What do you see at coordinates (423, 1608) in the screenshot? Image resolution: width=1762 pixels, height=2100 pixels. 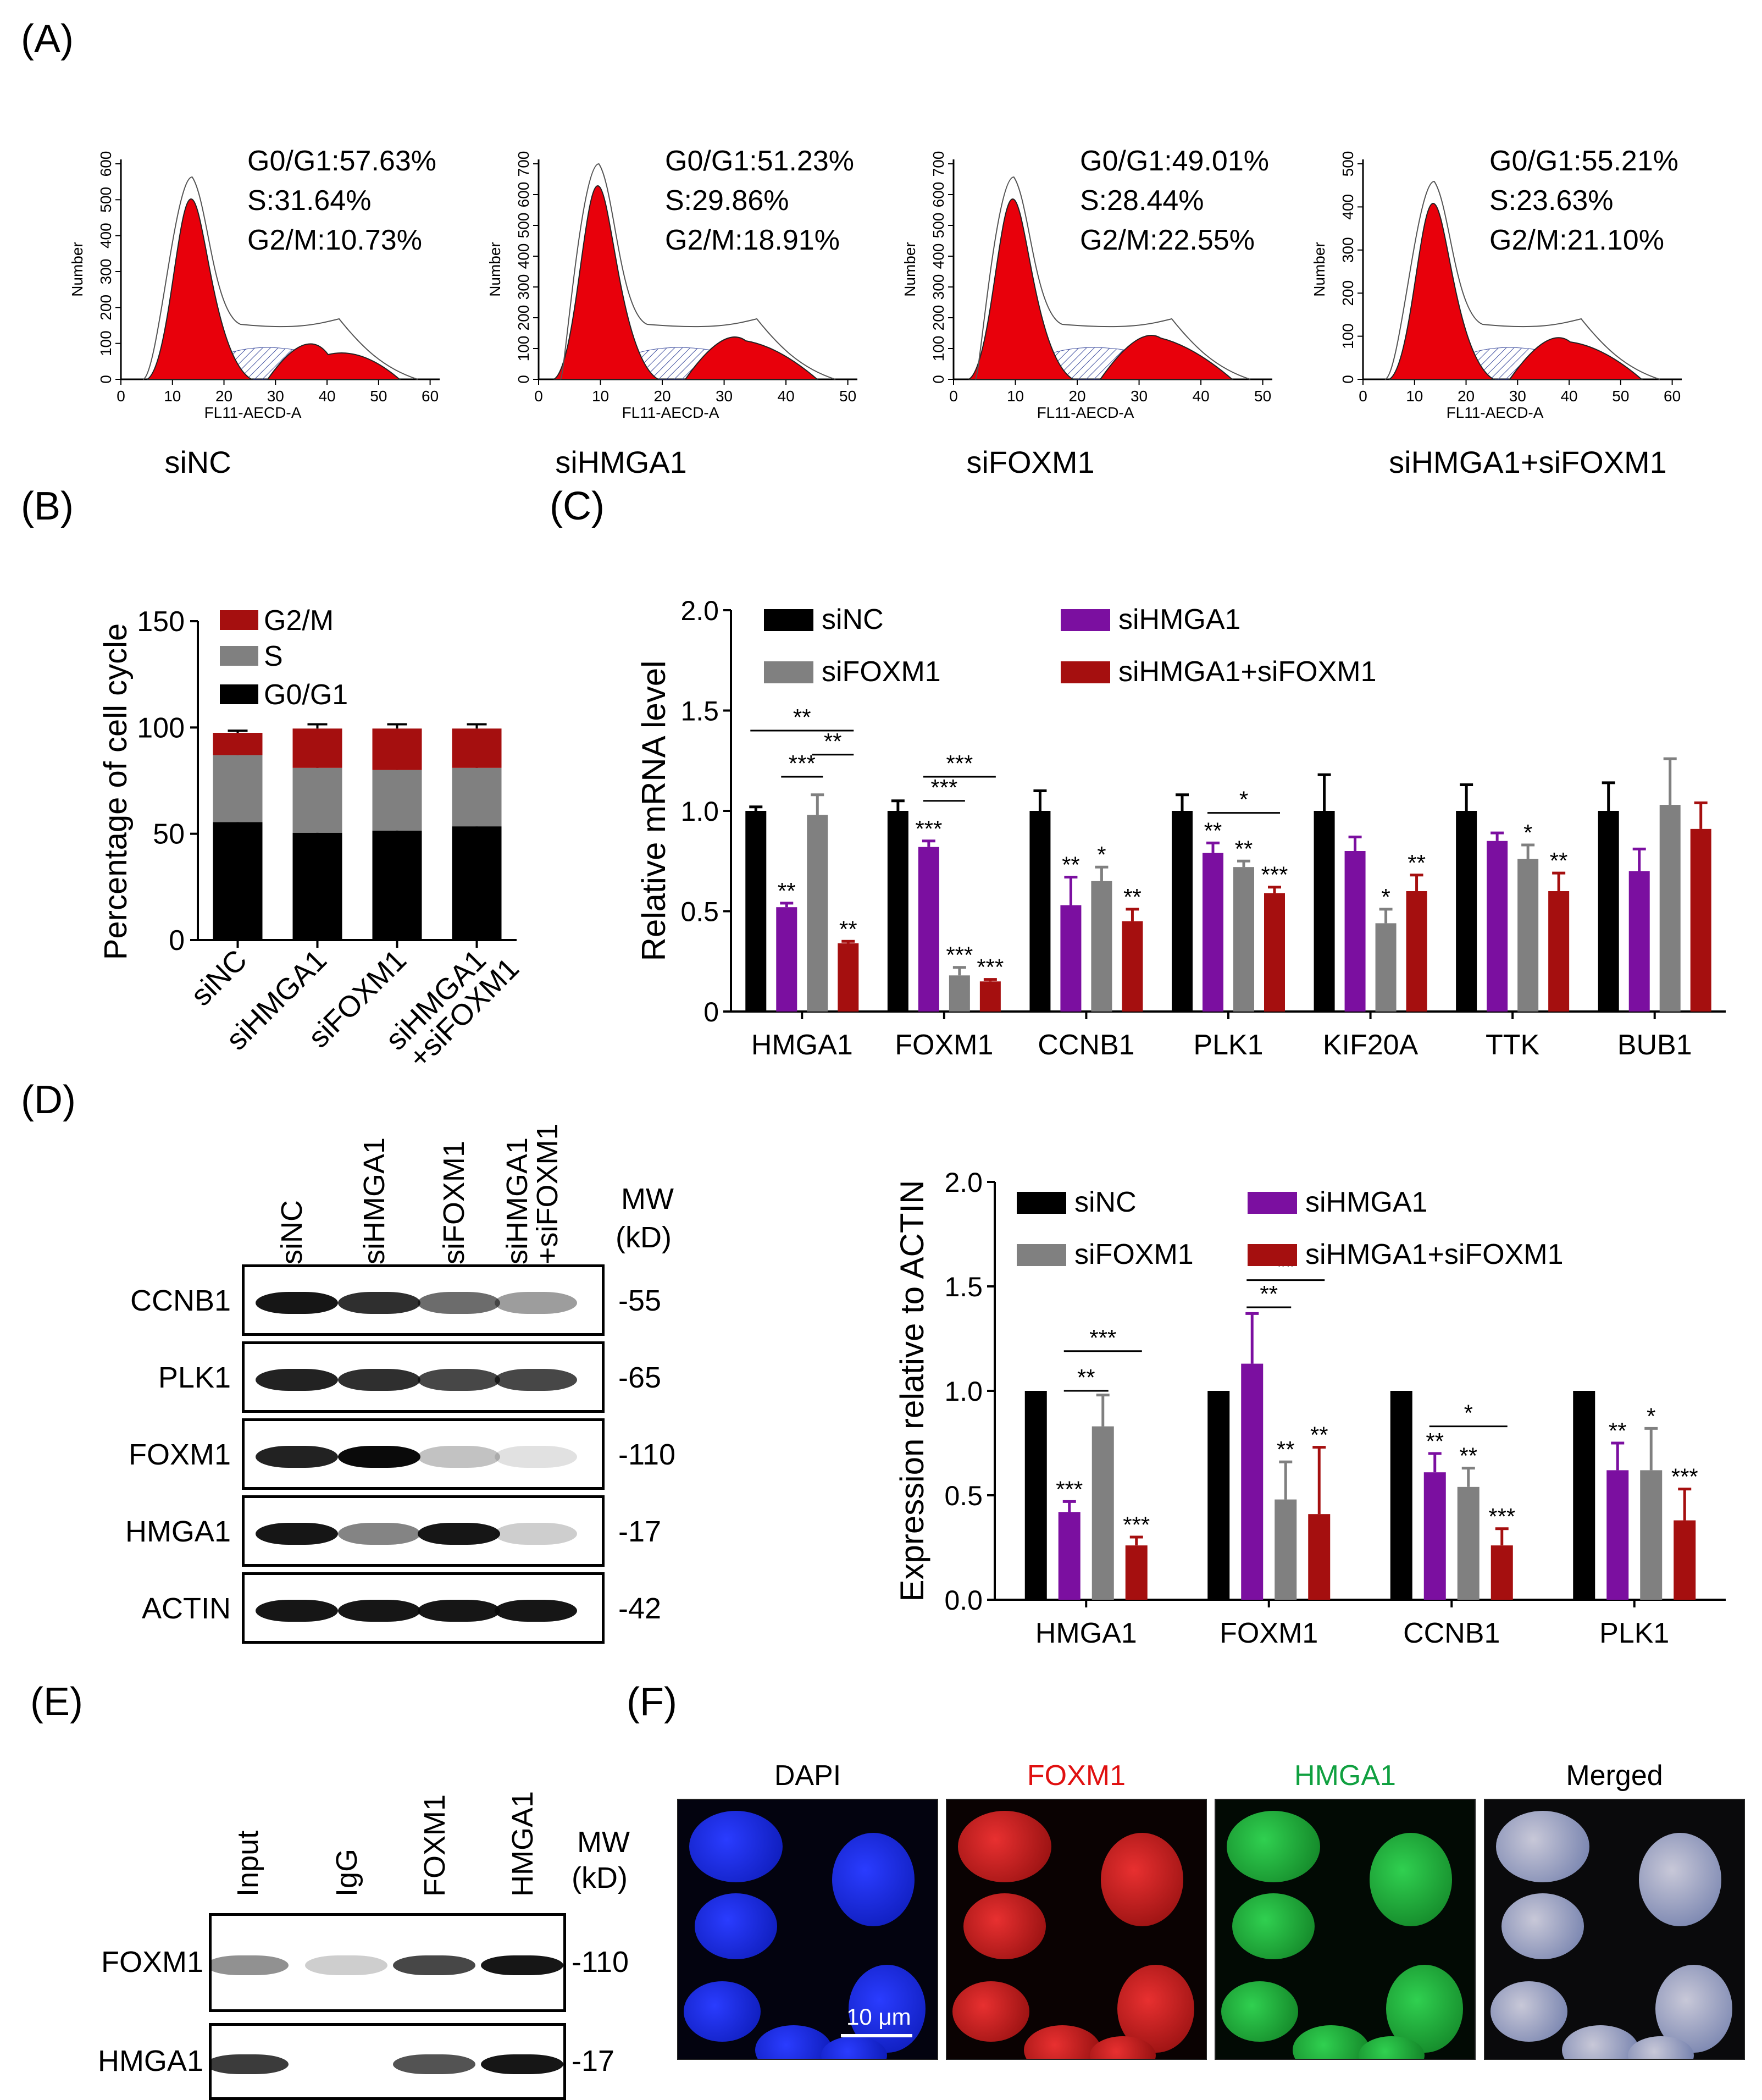 I see `blot-strip` at bounding box center [423, 1608].